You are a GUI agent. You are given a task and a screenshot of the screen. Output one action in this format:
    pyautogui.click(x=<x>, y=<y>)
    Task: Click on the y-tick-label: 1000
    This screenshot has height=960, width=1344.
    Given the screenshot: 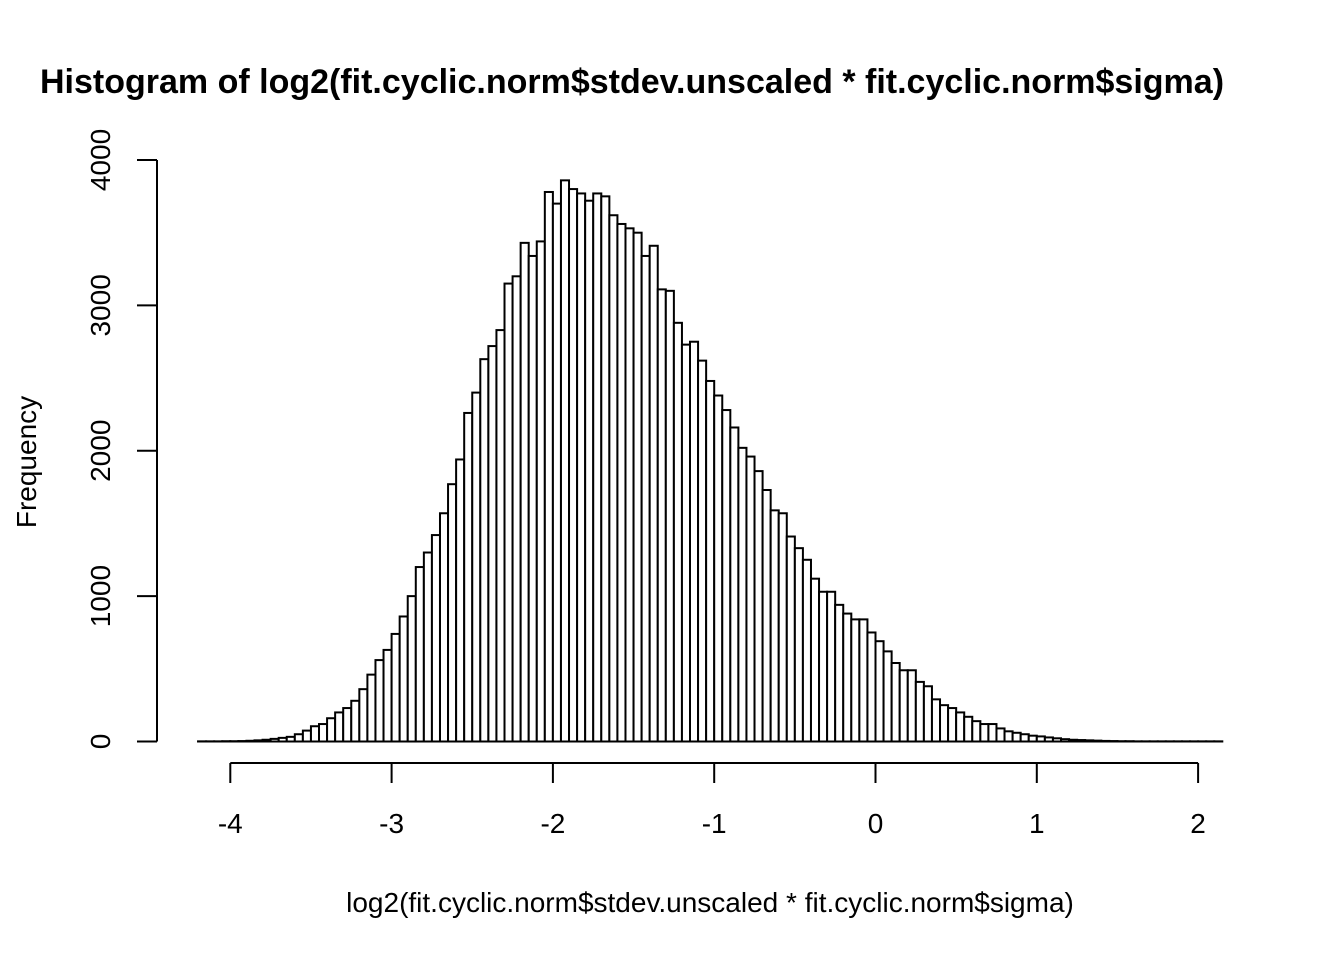 What is the action you would take?
    pyautogui.click(x=100, y=596)
    